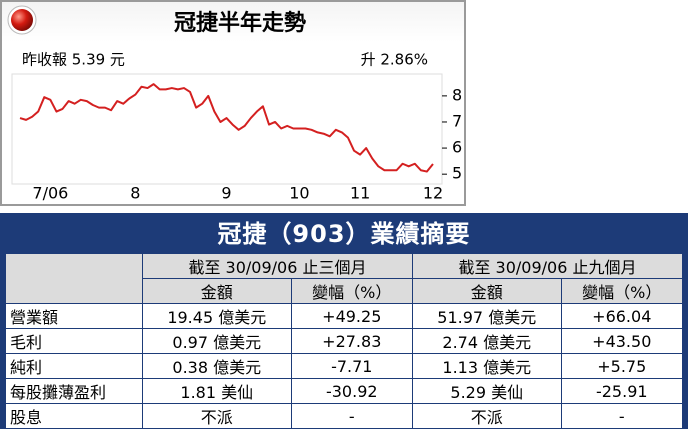 The width and height of the screenshot is (688, 429). I want to click on table-row: 每股攤薄盈利 1.81 美仙 -30.92 5.29 美仙 -25.91, so click(344, 391).